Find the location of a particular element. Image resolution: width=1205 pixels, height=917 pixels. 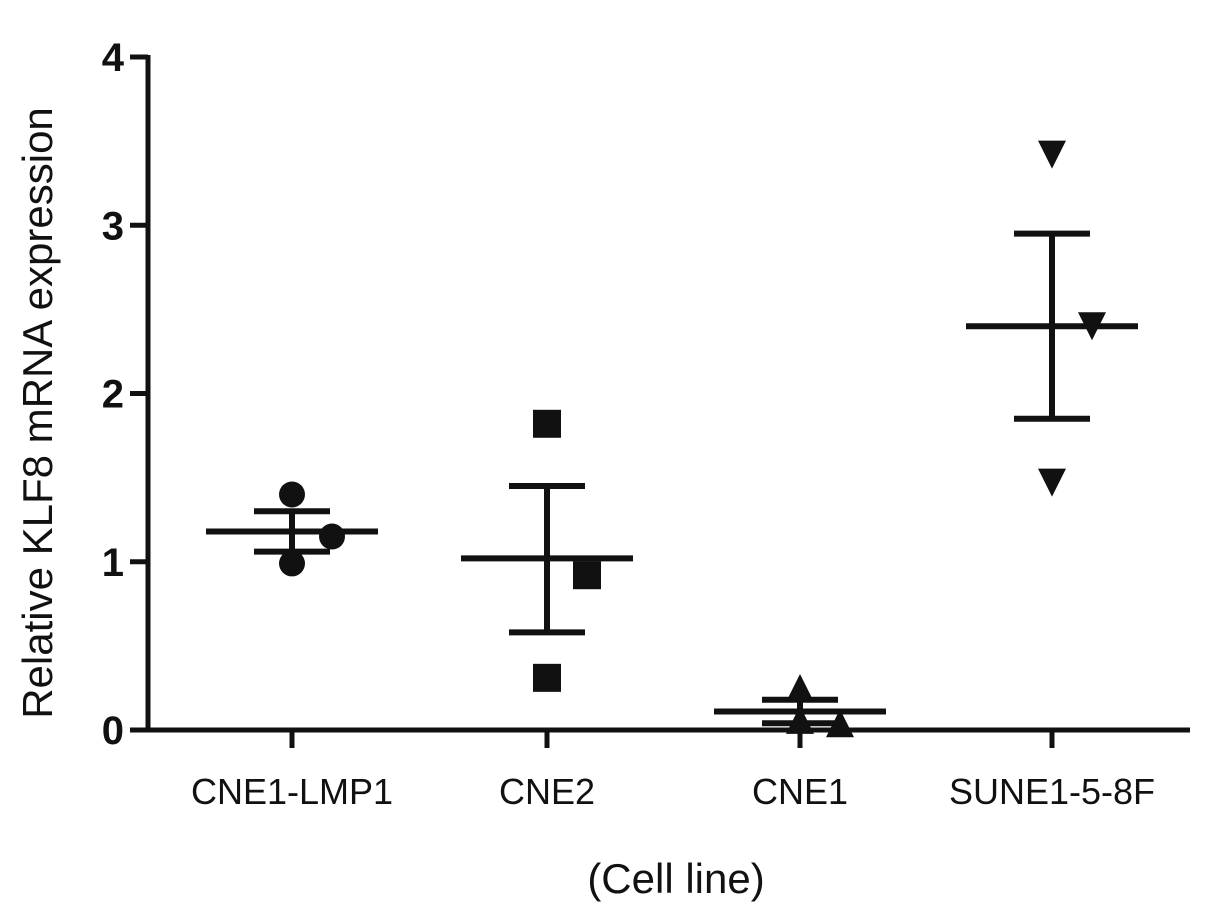

group-cne1-lmp1 is located at coordinates (292, 529).